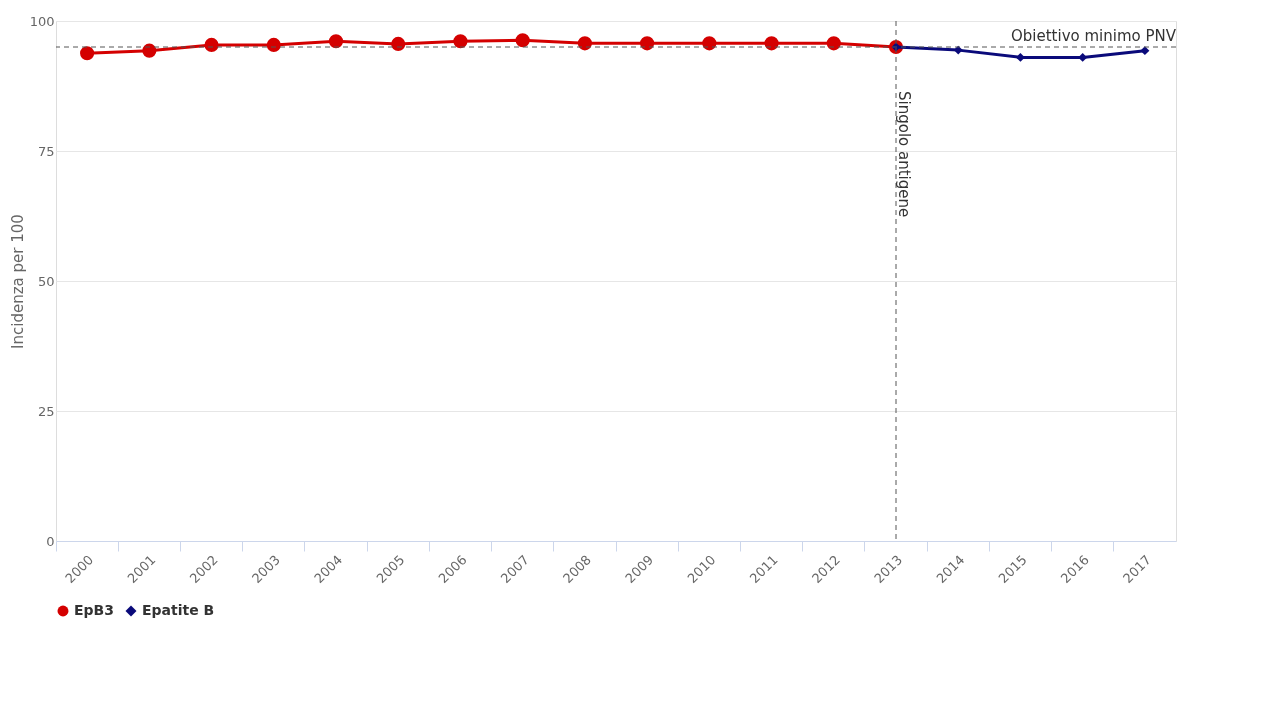  I want to click on y-tick-label: 100, so click(42, 21).